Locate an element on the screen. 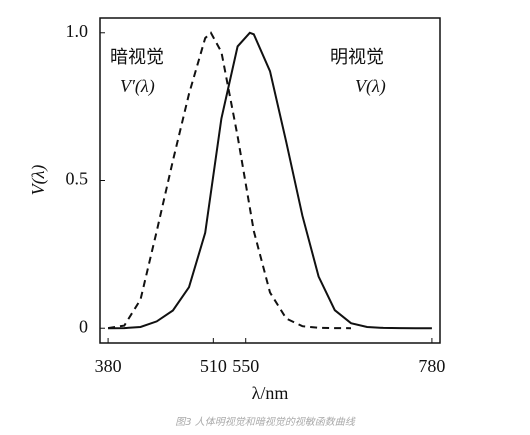 This screenshot has width=530, height=435. annotation: V(λ) is located at coordinates (370, 86).